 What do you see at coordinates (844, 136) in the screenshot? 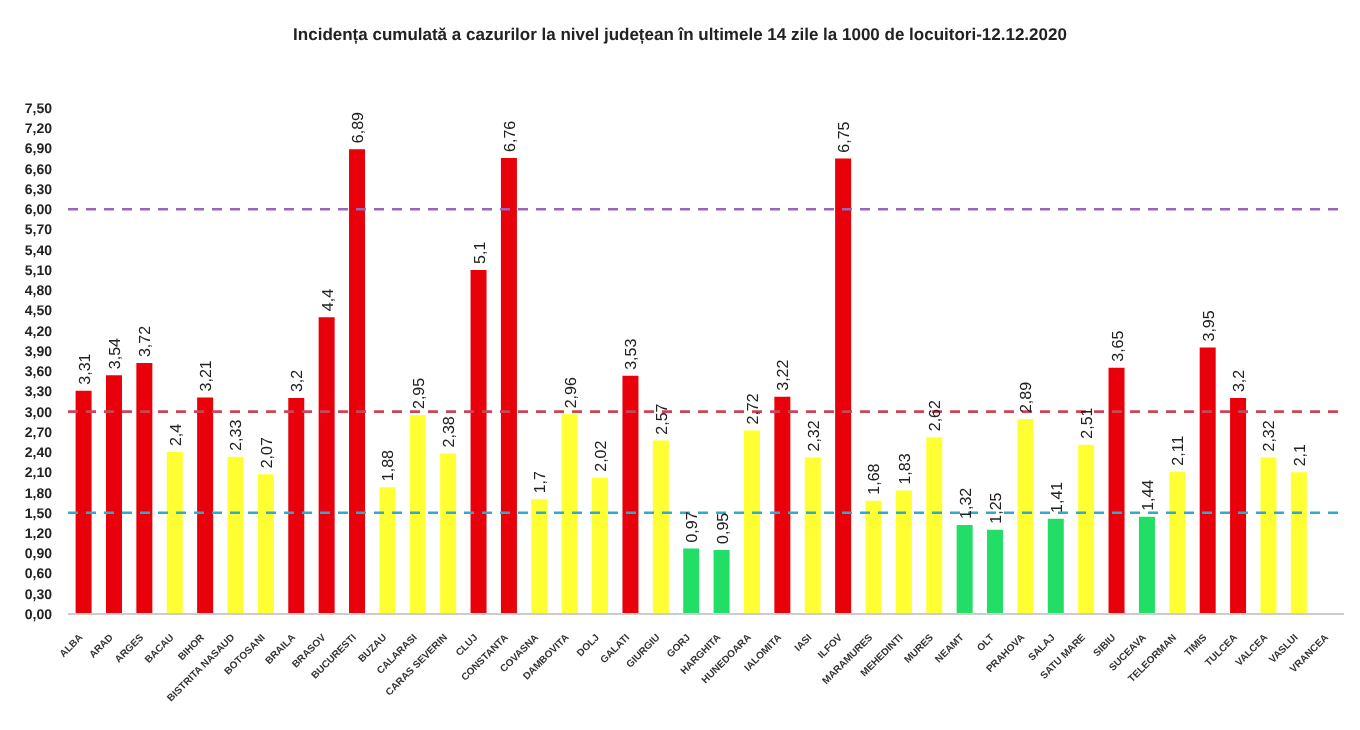
I see `data-label: 6,75` at bounding box center [844, 136].